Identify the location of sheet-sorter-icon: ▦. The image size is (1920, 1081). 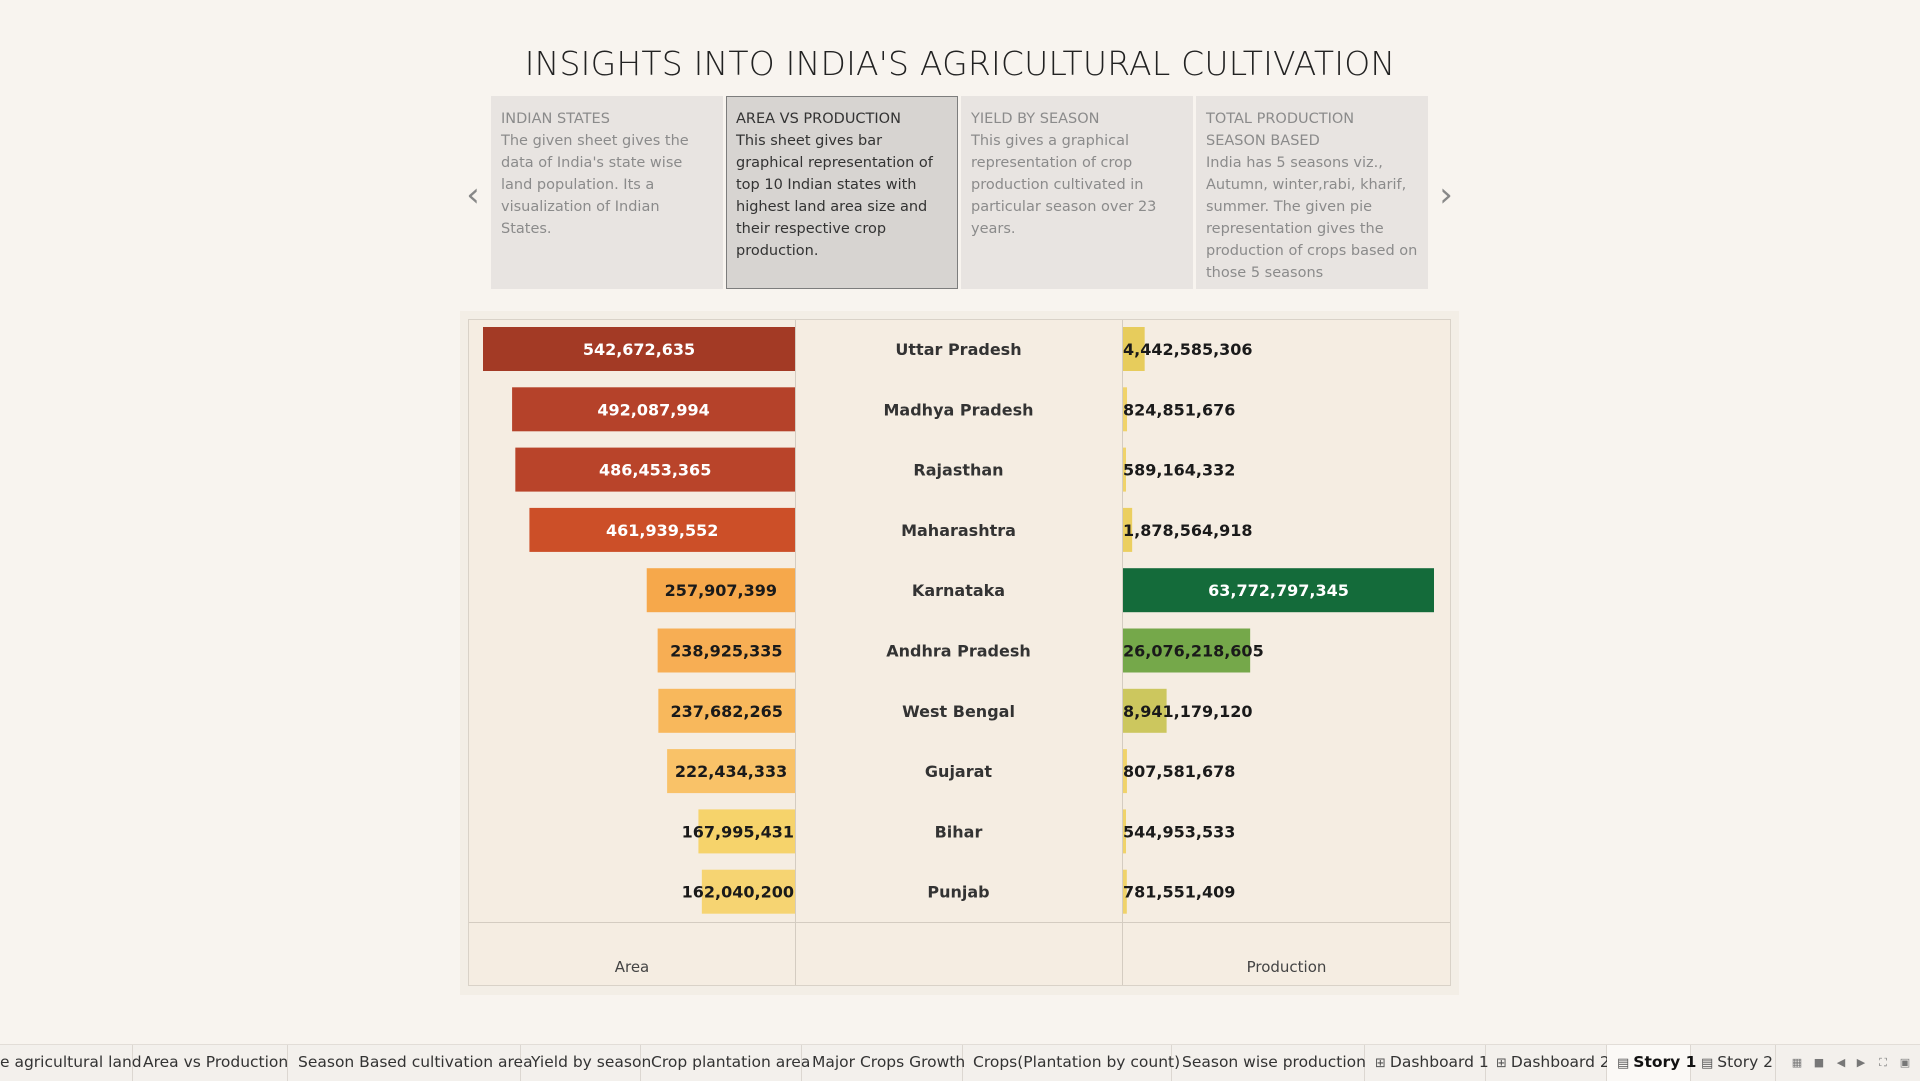
(1797, 1062).